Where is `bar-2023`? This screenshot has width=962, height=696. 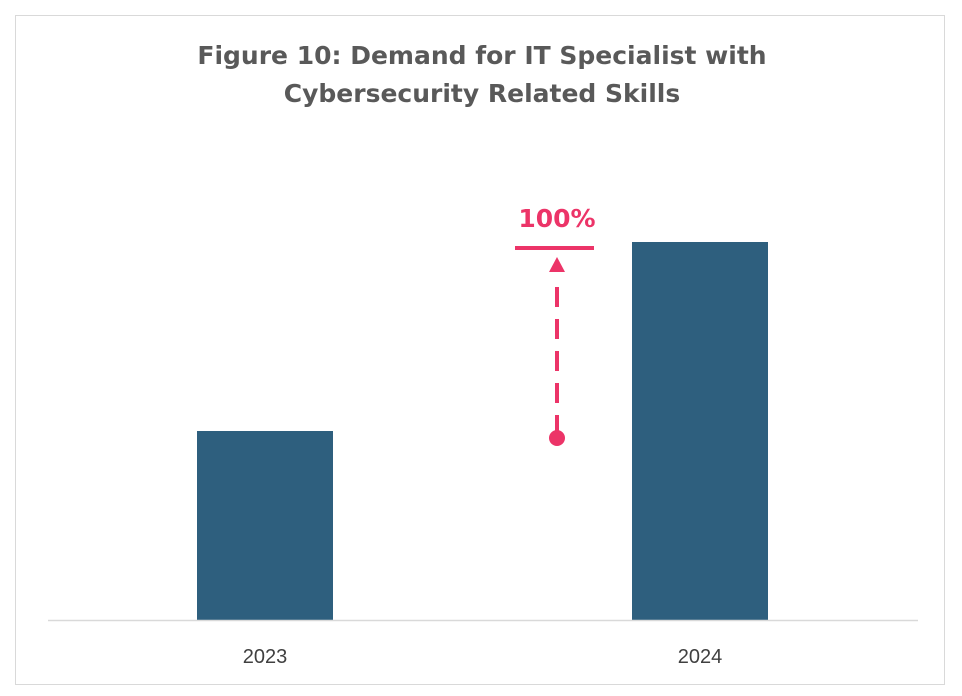 bar-2023 is located at coordinates (265, 525).